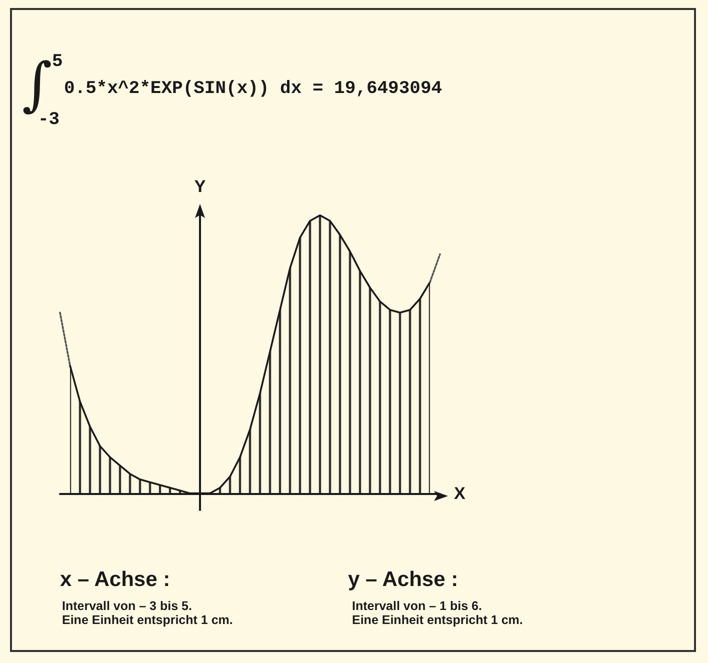 Image resolution: width=708 pixels, height=663 pixels. What do you see at coordinates (115, 580) in the screenshot?
I see `text: x – Achse :` at bounding box center [115, 580].